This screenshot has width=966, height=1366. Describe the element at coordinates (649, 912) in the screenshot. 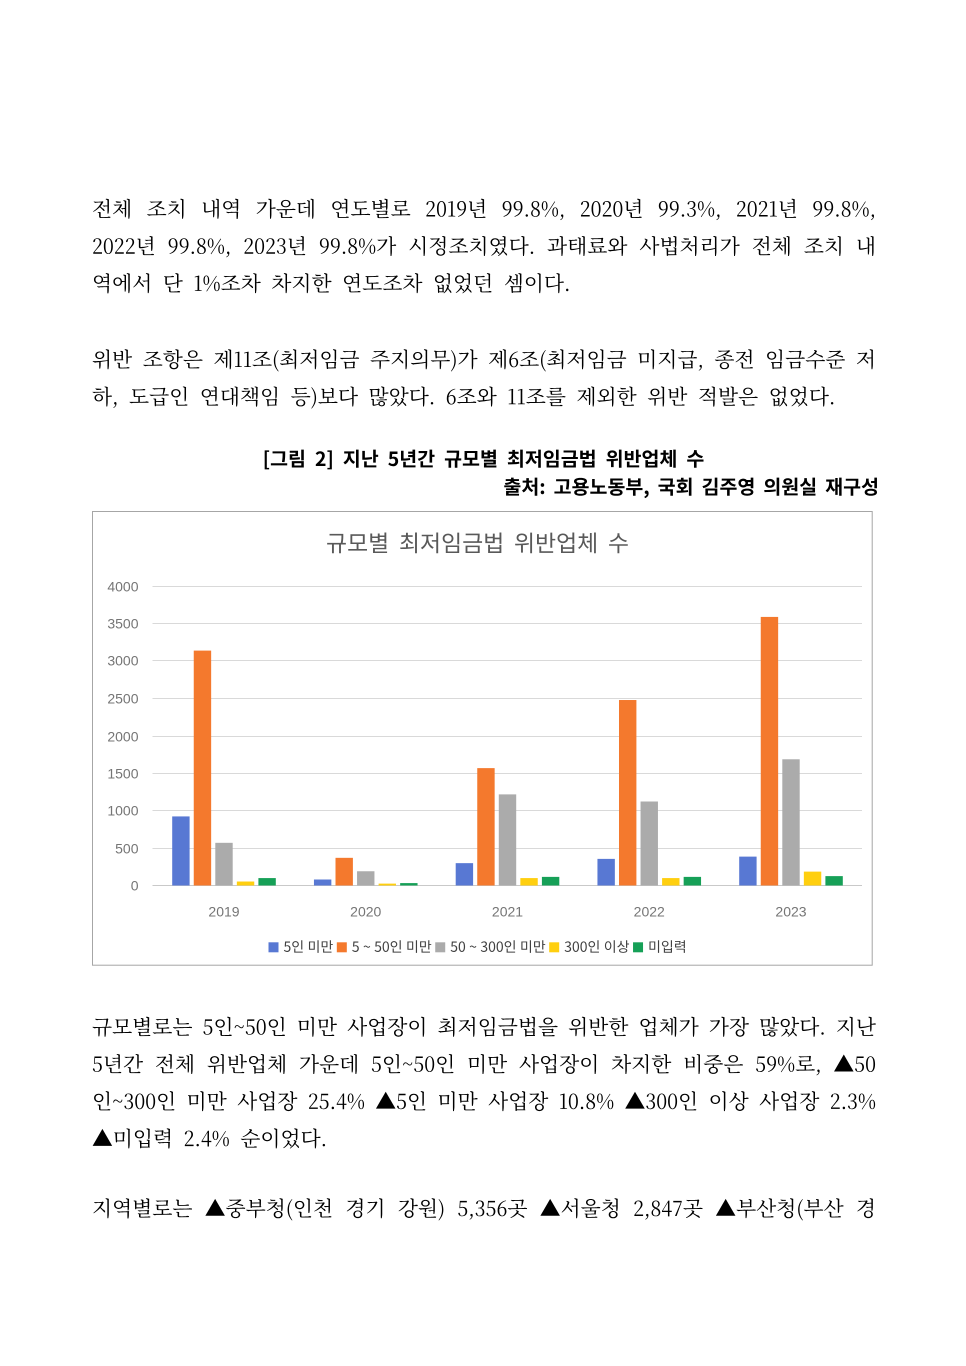

I see `svg-text: 2022` at that location.